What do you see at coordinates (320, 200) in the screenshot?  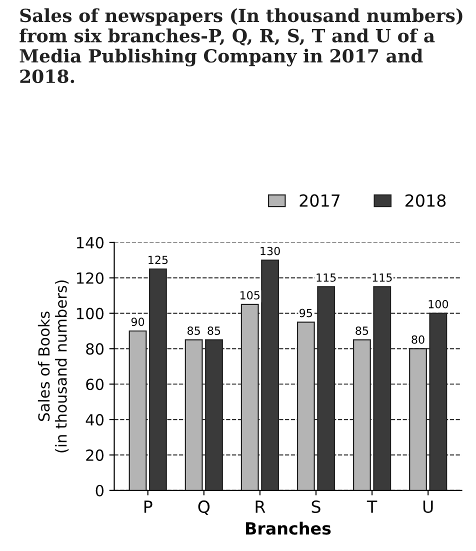 I see `legend-label: 2017` at bounding box center [320, 200].